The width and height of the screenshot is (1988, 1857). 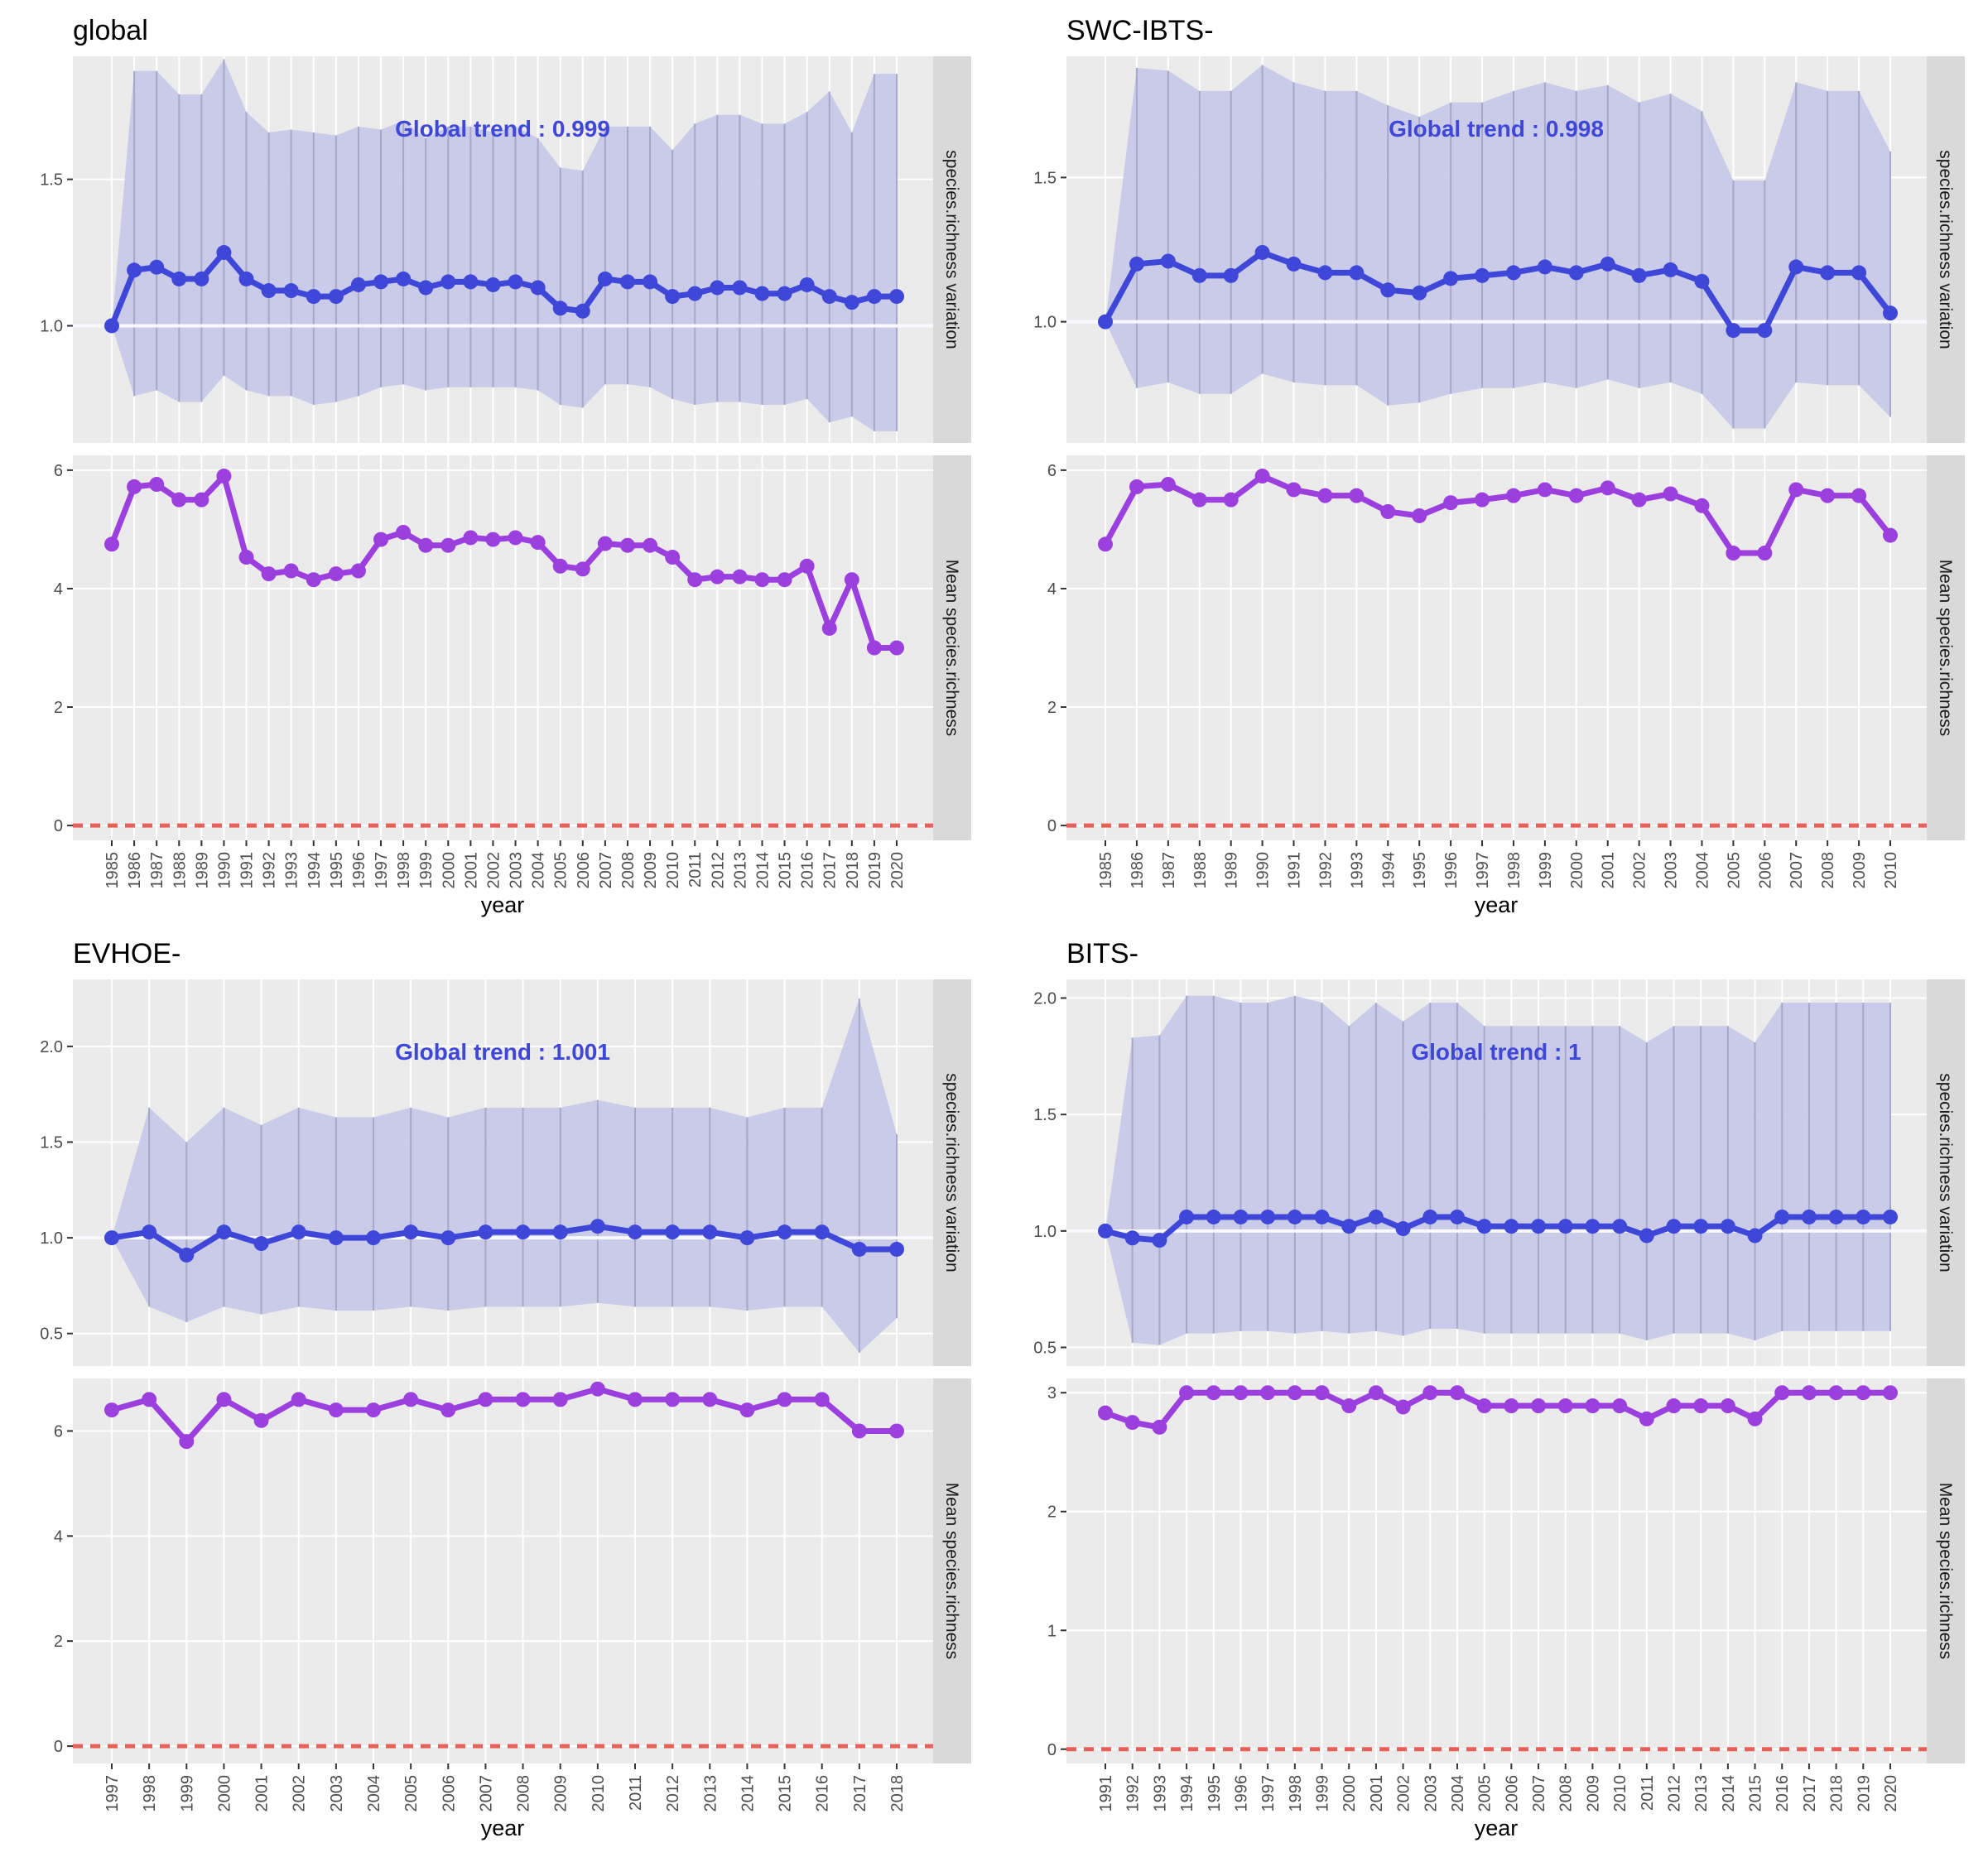 I want to click on x-tick-label: 2004, so click(x=374, y=1793).